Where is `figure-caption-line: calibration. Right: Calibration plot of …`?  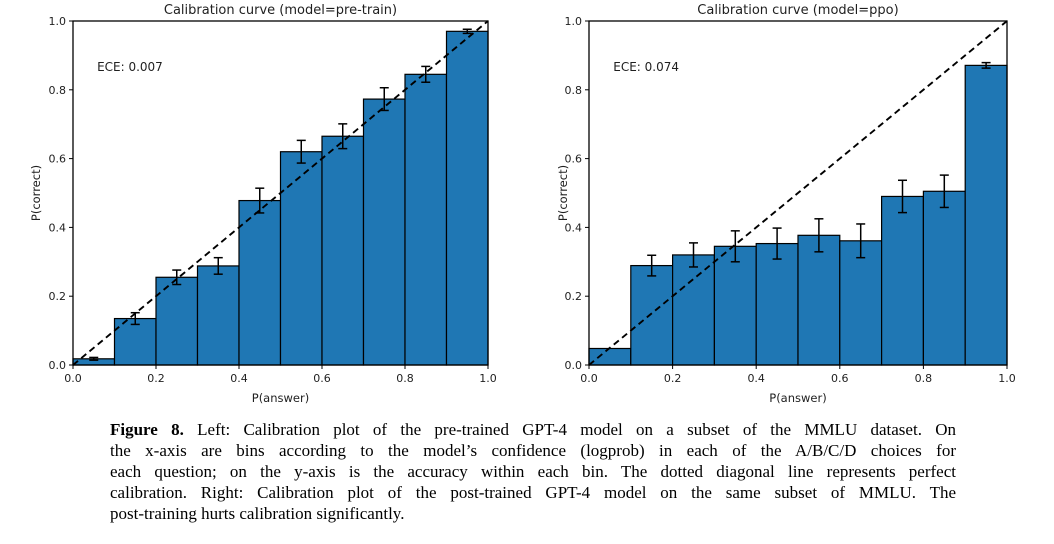
figure-caption-line: calibration. Right: Calibration plot of … is located at coordinates (533, 492).